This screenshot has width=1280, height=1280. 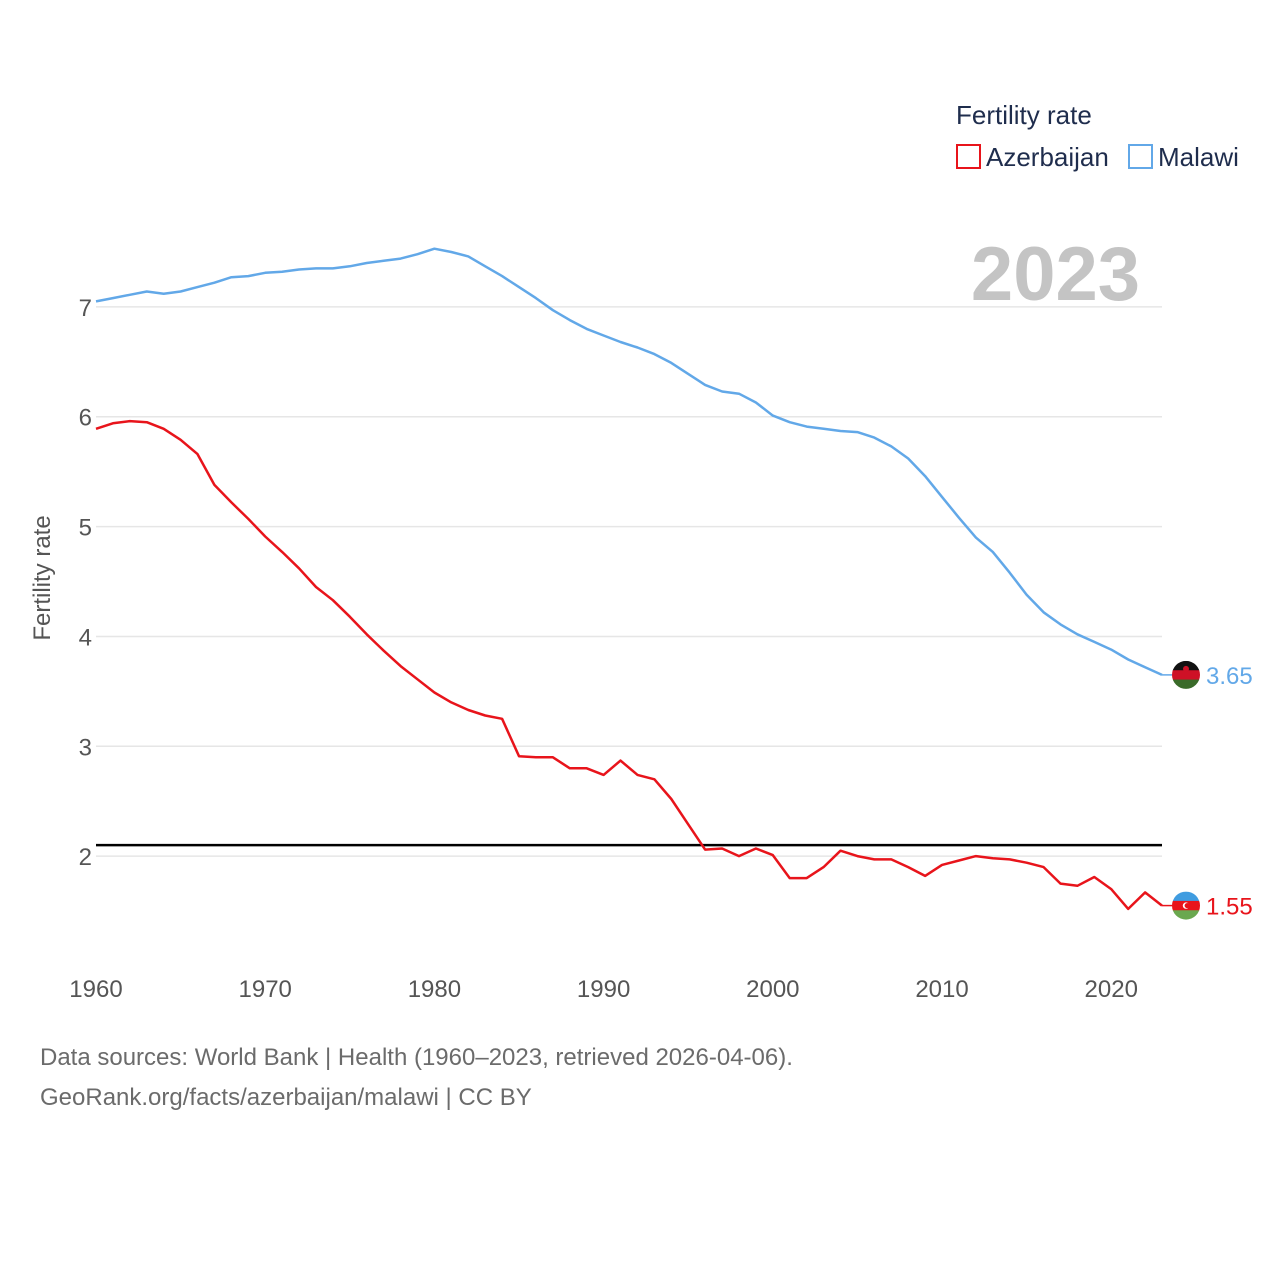 What do you see at coordinates (42, 577) in the screenshot?
I see `y-axis-label: Fertility rate` at bounding box center [42, 577].